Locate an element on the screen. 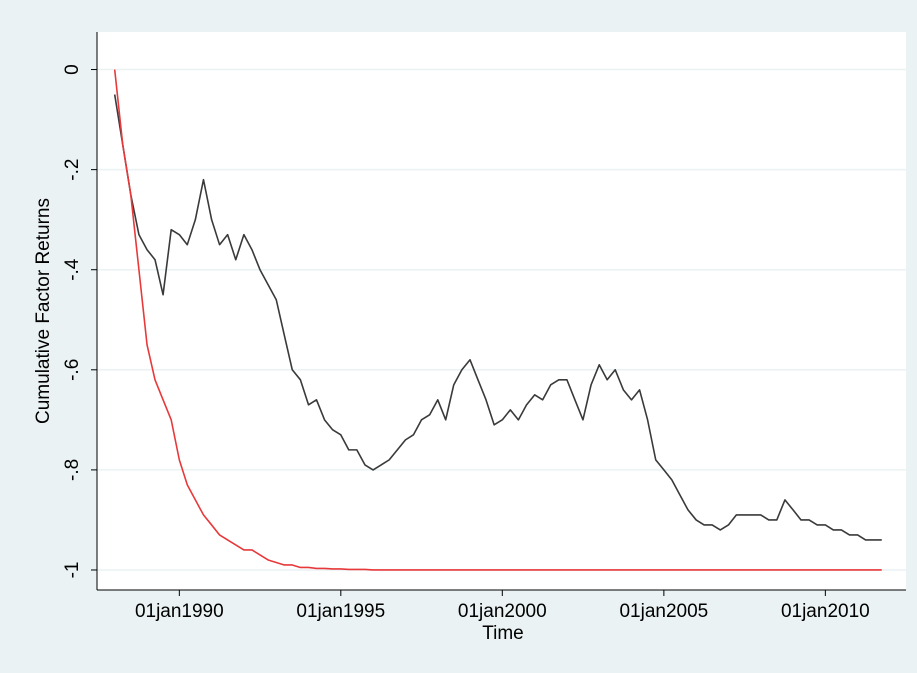 This screenshot has height=673, width=917. y-tick-label: -1 is located at coordinates (72, 570).